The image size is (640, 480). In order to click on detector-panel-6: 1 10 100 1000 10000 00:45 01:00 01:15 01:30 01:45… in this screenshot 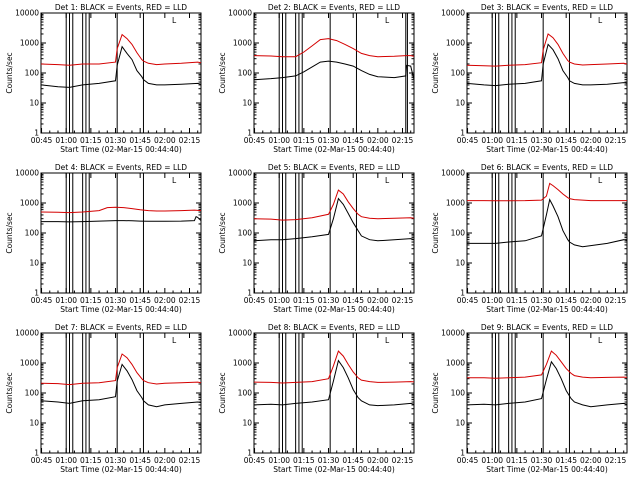, I will do `click(529, 238)`.